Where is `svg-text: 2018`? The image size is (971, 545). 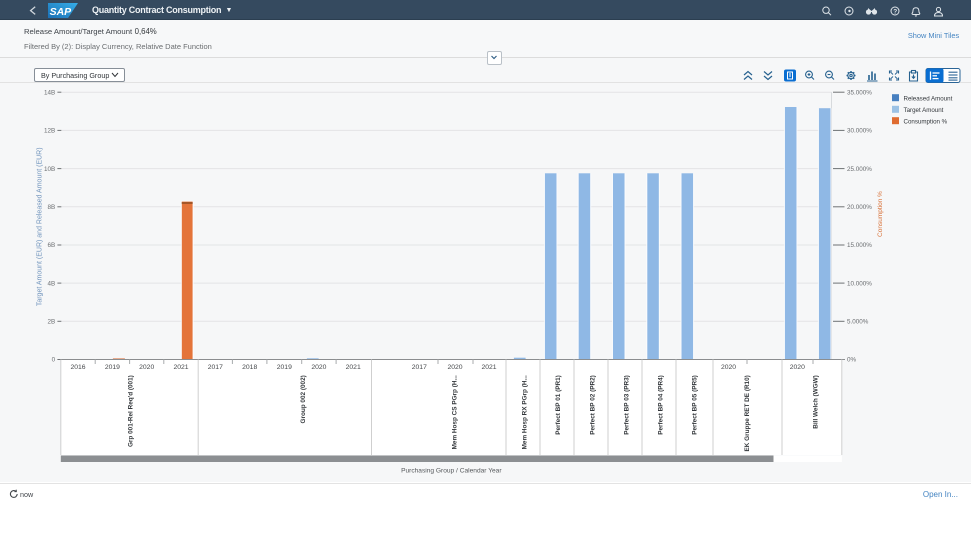 svg-text: 2018 is located at coordinates (249, 367).